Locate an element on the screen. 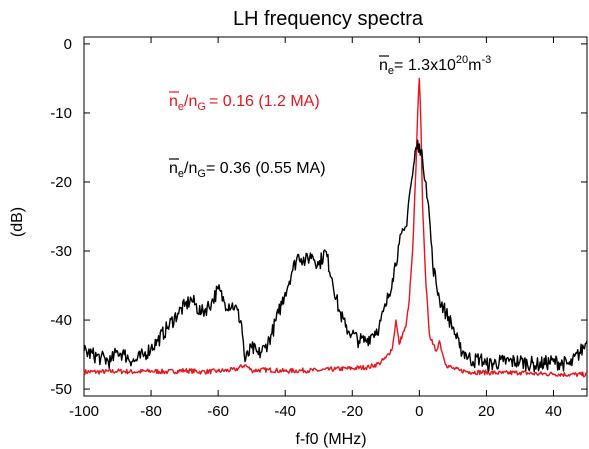 The width and height of the screenshot is (589, 449). x-tick-label: -40 is located at coordinates (285, 411).